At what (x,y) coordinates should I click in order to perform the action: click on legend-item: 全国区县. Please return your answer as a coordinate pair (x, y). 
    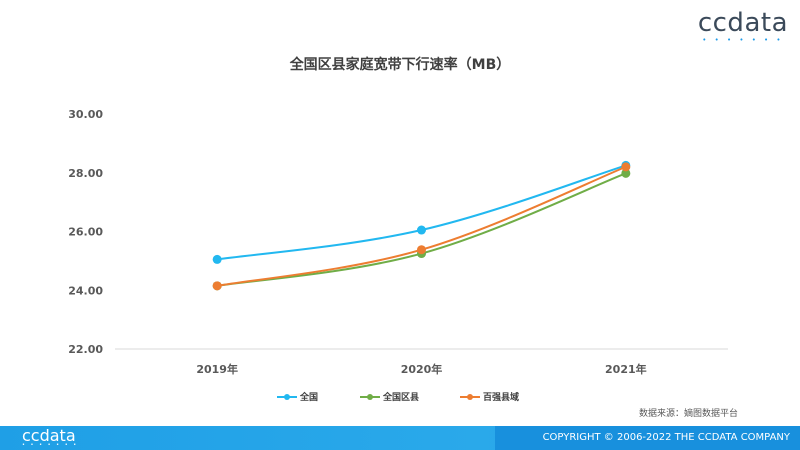
    Looking at the image, I should click on (389, 396).